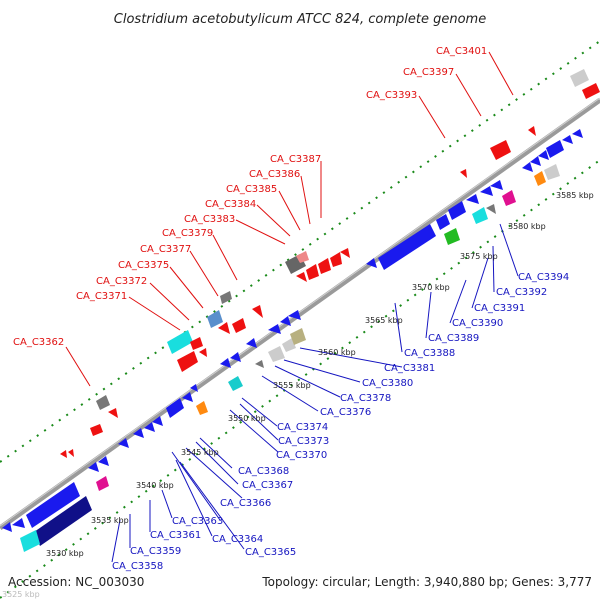 Image resolution: width=600 pixels, height=600 pixels. I want to click on gene-CA_C3391, so click(491, 209).